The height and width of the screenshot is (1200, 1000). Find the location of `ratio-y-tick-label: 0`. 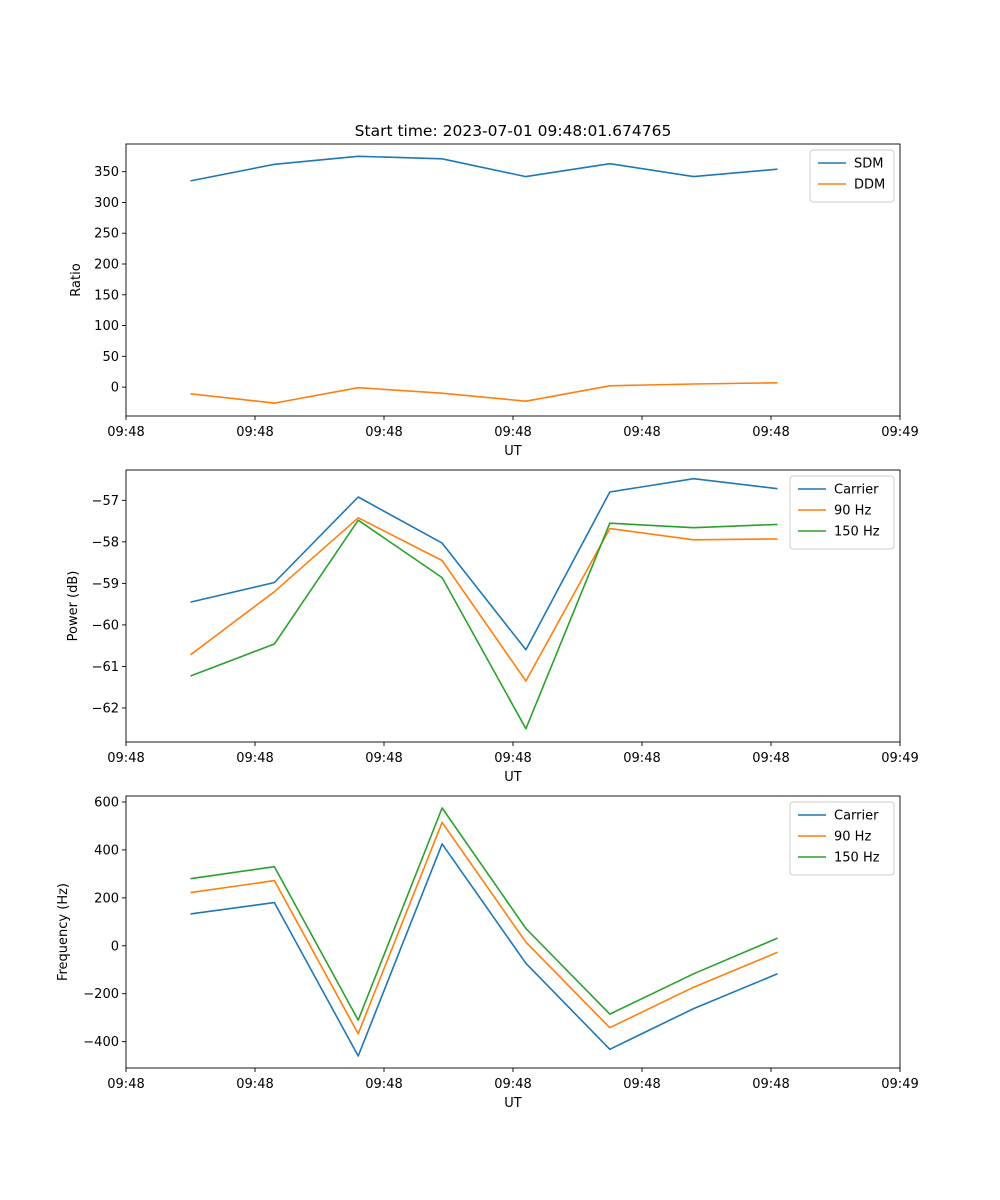

ratio-y-tick-label: 0 is located at coordinates (115, 388).